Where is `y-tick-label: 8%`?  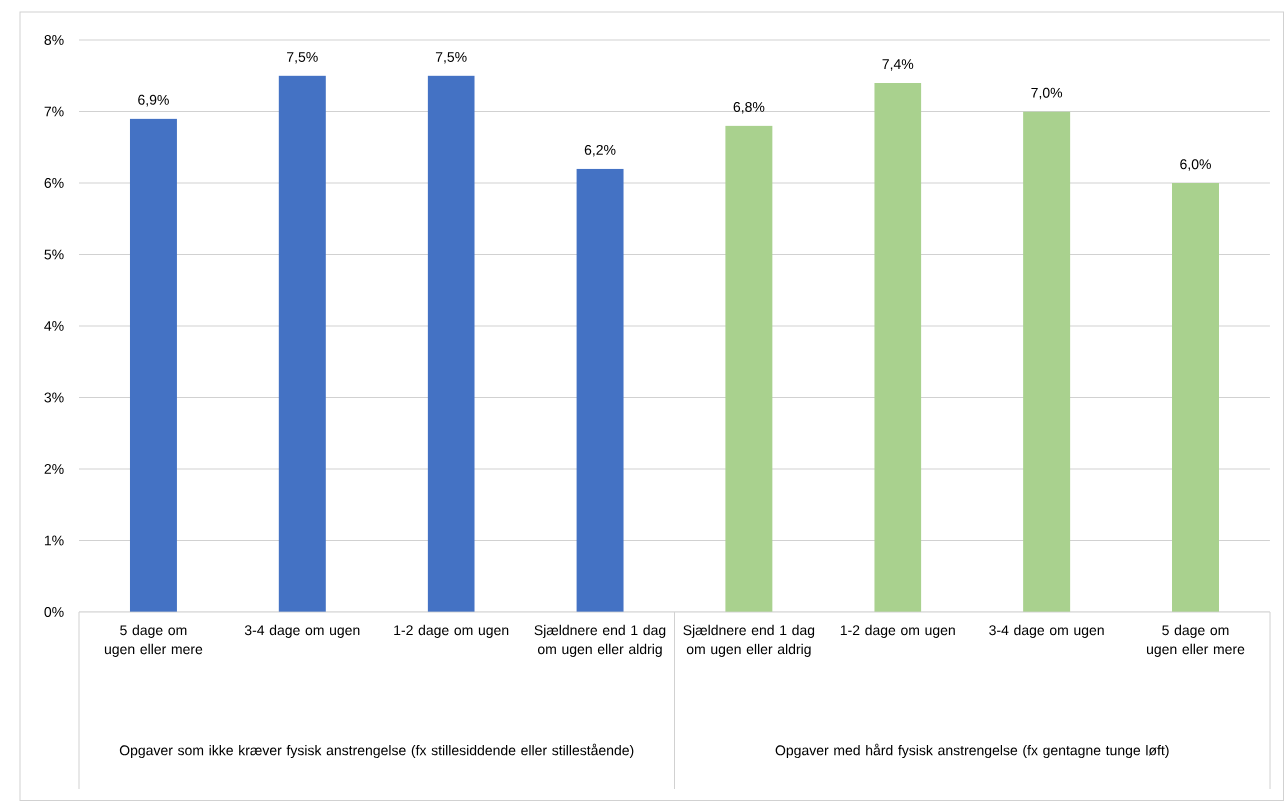
y-tick-label: 8% is located at coordinates (54, 40).